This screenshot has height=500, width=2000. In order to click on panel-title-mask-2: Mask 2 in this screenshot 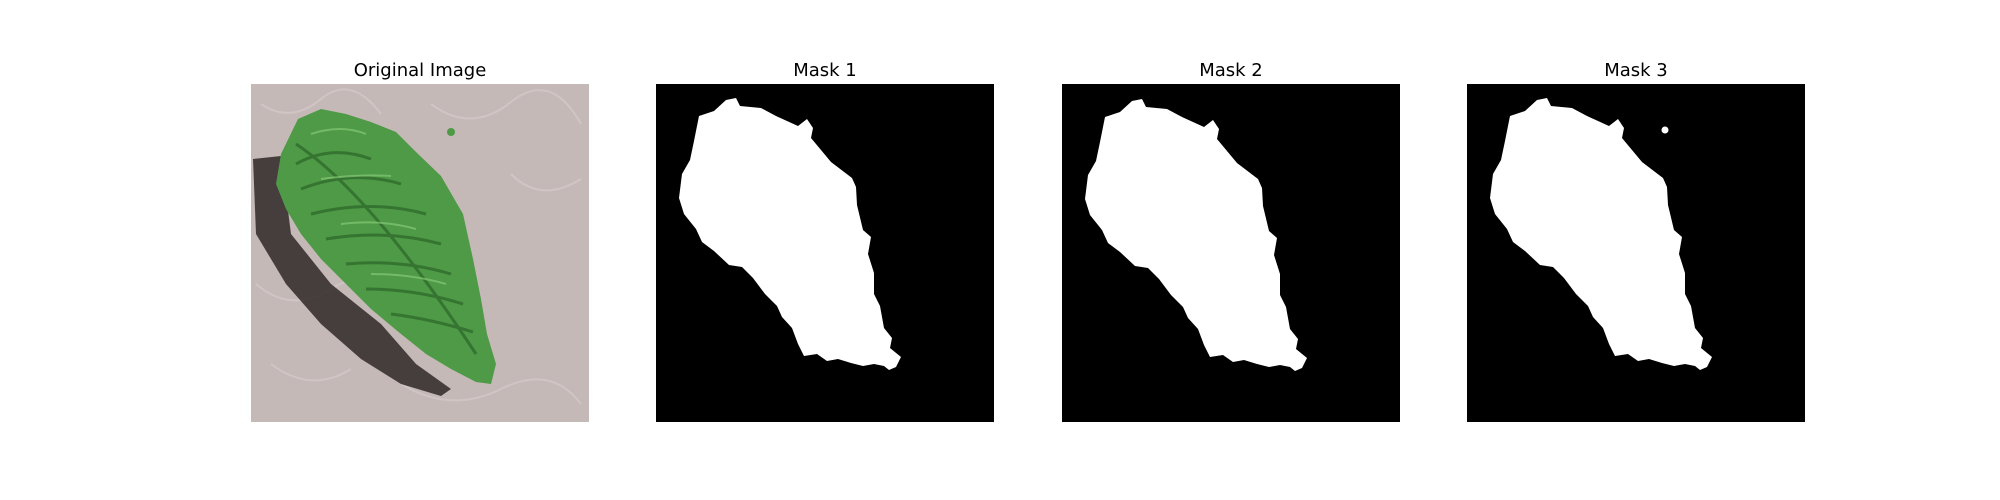, I will do `click(1231, 70)`.